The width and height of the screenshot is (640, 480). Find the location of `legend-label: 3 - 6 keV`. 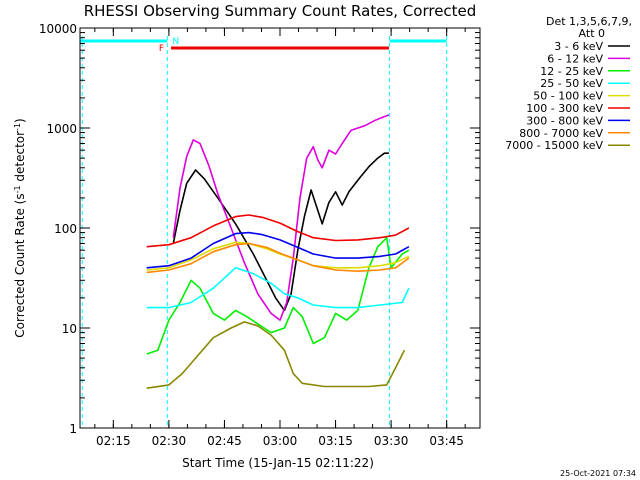

legend-label: 3 - 6 keV is located at coordinates (578, 46).